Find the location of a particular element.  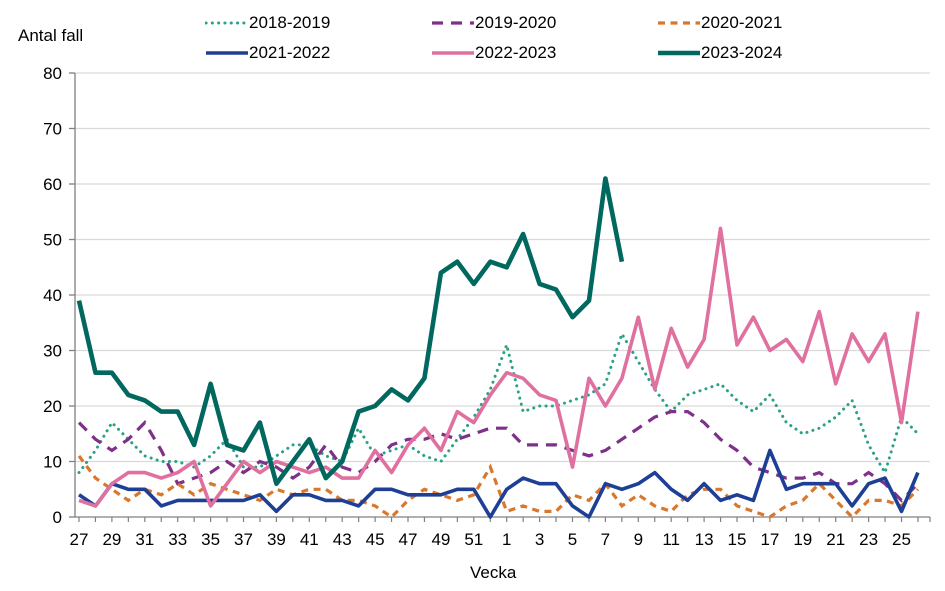

x-tick-label: 49 is located at coordinates (440, 539).